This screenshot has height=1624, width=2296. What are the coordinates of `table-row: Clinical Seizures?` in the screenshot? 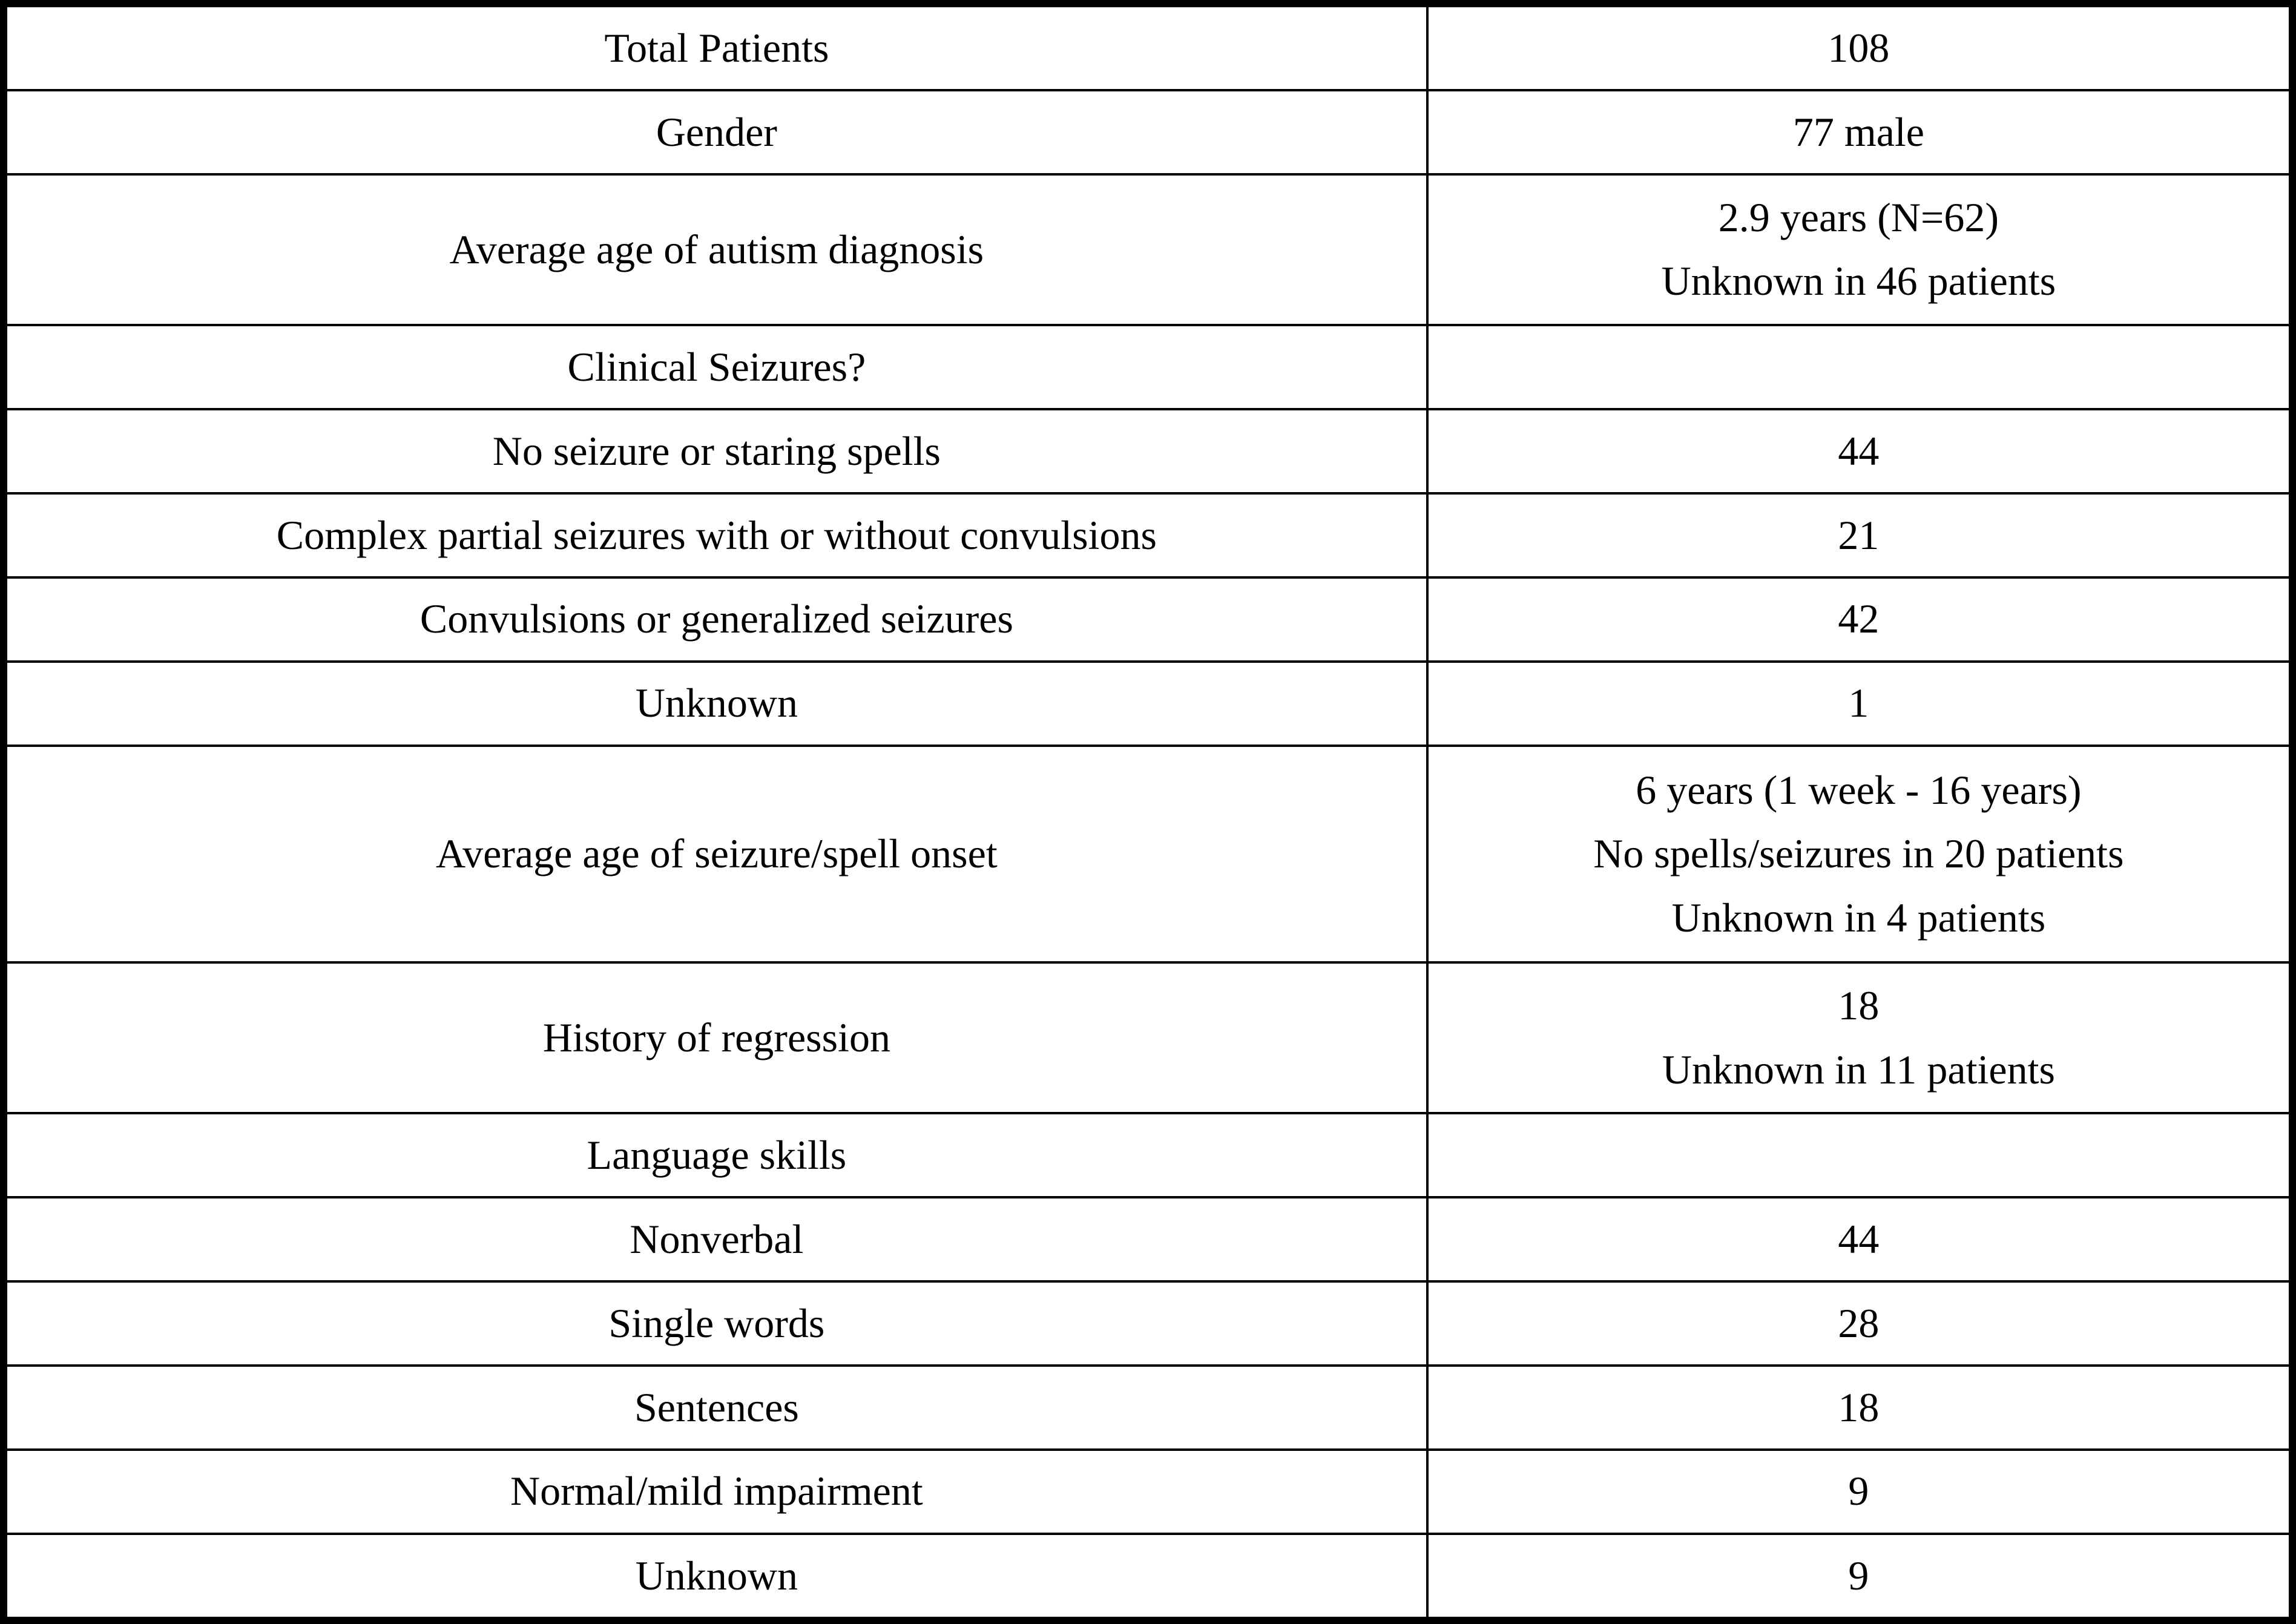 It's located at (1148, 366).